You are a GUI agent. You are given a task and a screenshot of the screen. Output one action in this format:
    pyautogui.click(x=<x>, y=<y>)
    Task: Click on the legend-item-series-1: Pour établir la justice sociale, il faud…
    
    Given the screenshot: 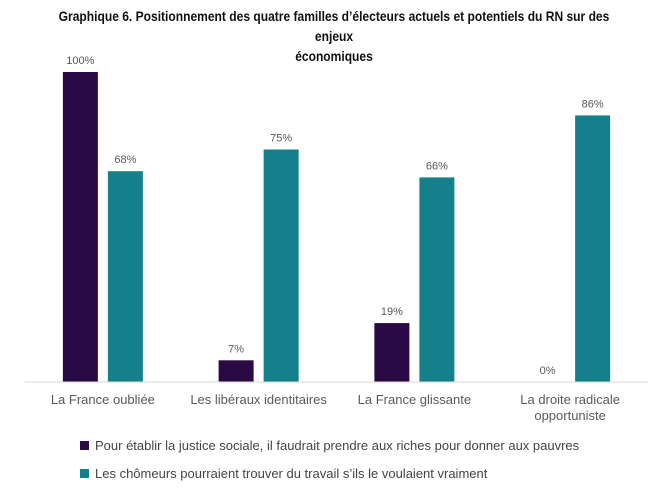 What is the action you would take?
    pyautogui.click(x=329, y=445)
    